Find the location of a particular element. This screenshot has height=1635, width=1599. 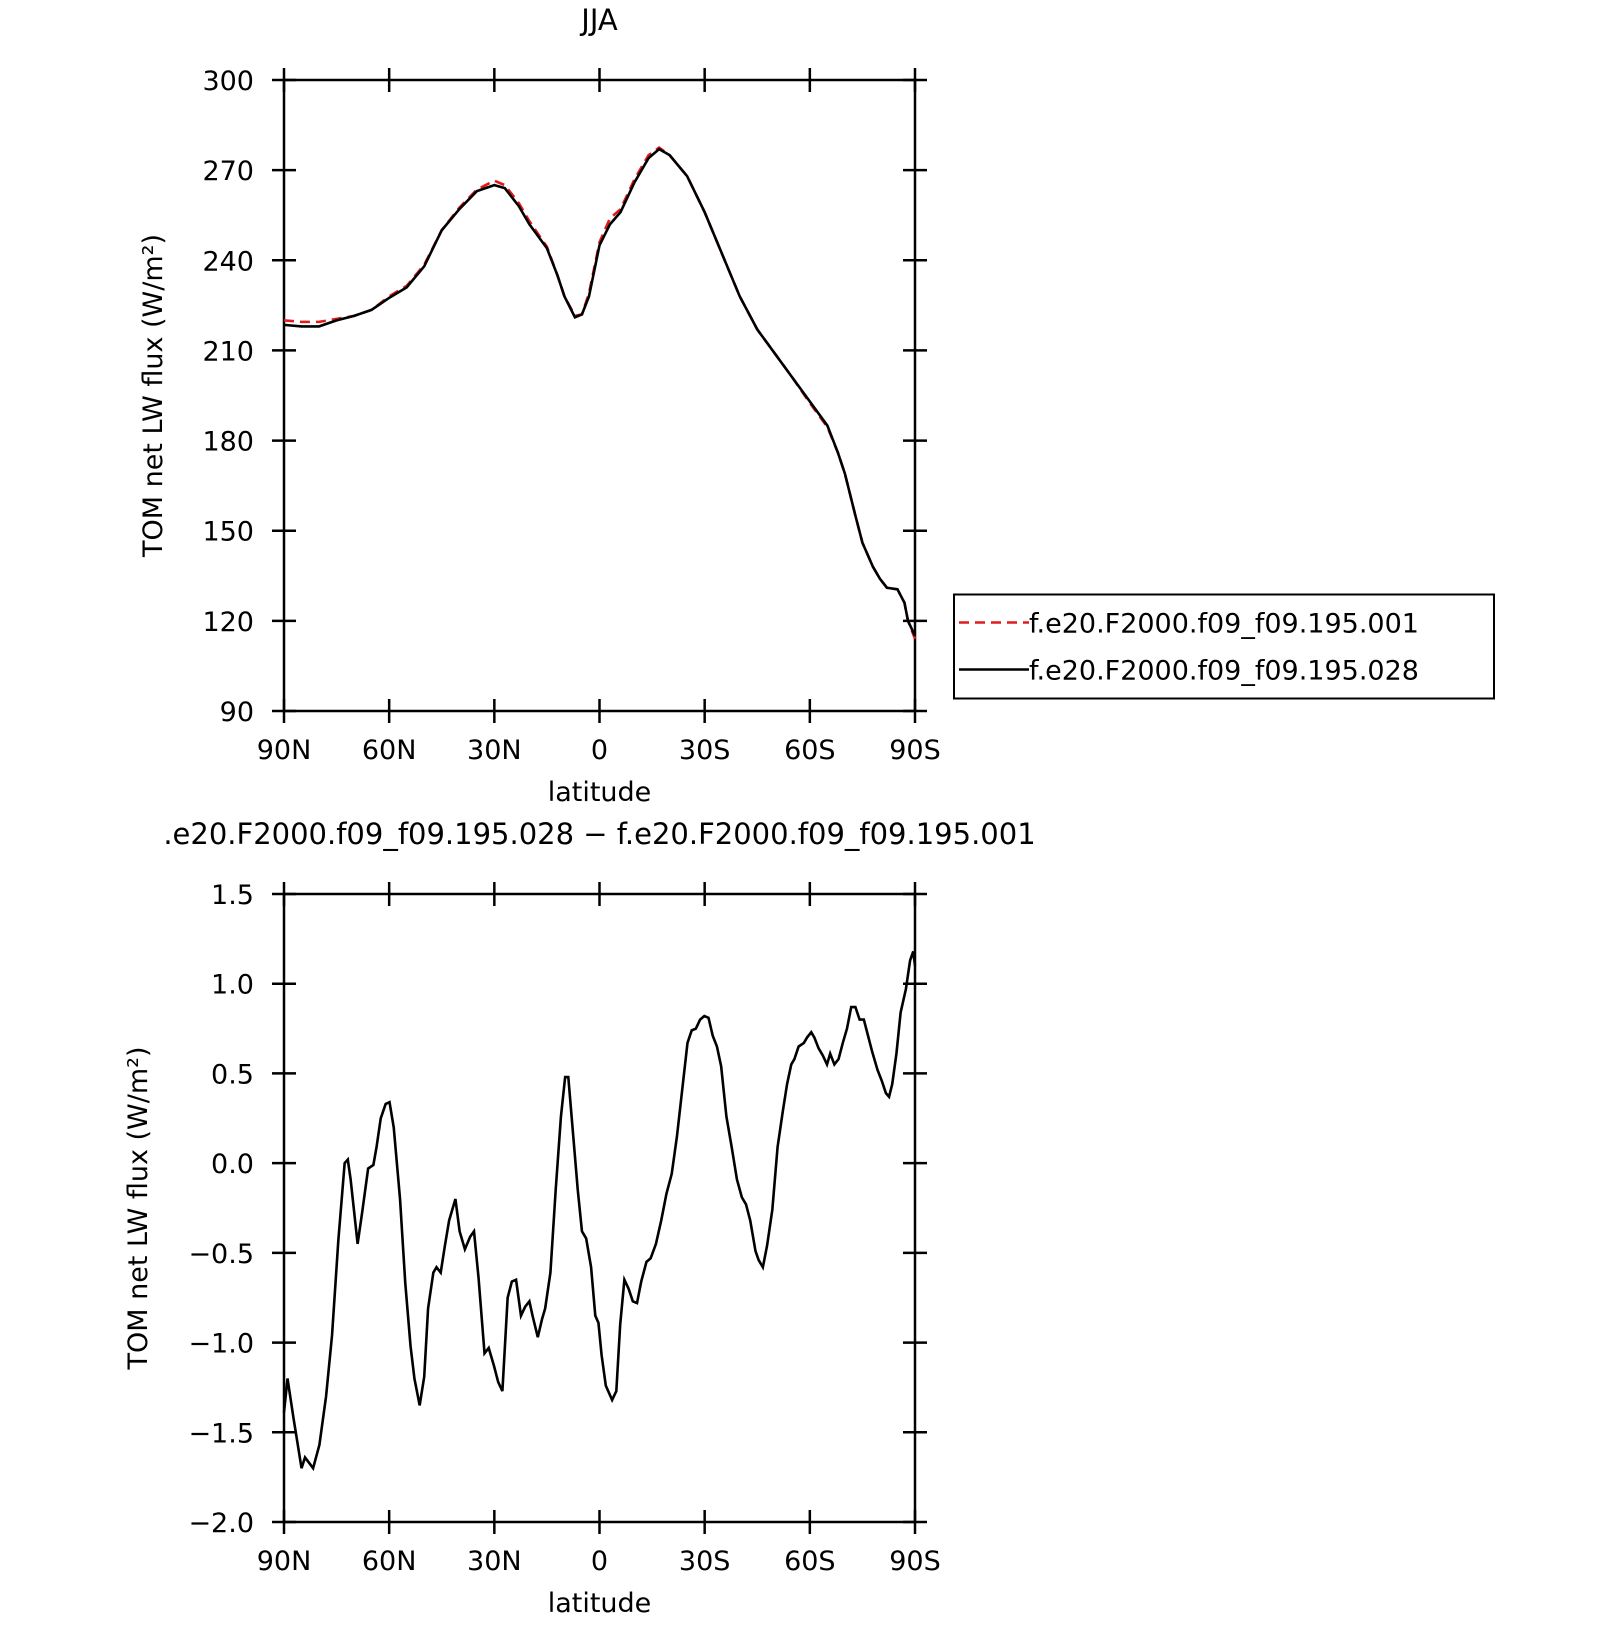

legend-label: f.e20.F2000.f09_f09.195.001 is located at coordinates (1224, 624).